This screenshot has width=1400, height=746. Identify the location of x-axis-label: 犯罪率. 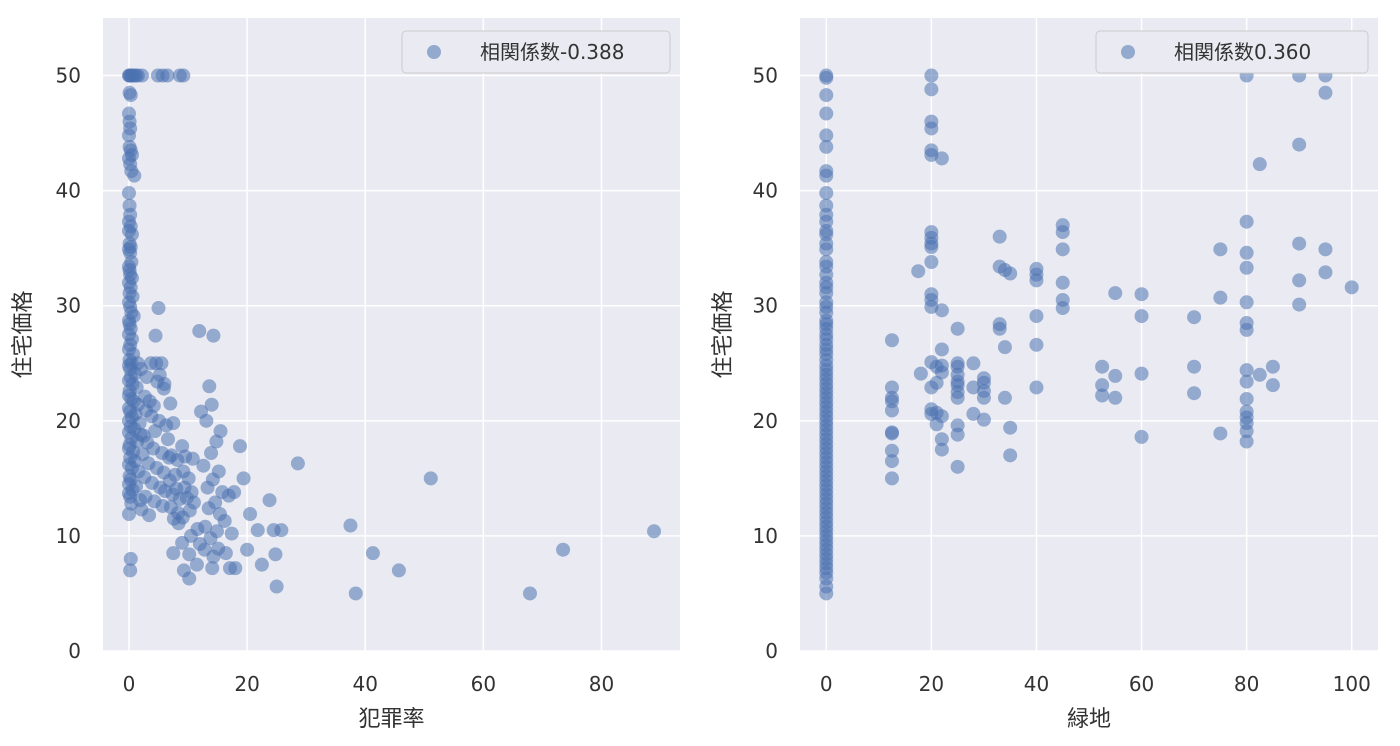
(391, 719).